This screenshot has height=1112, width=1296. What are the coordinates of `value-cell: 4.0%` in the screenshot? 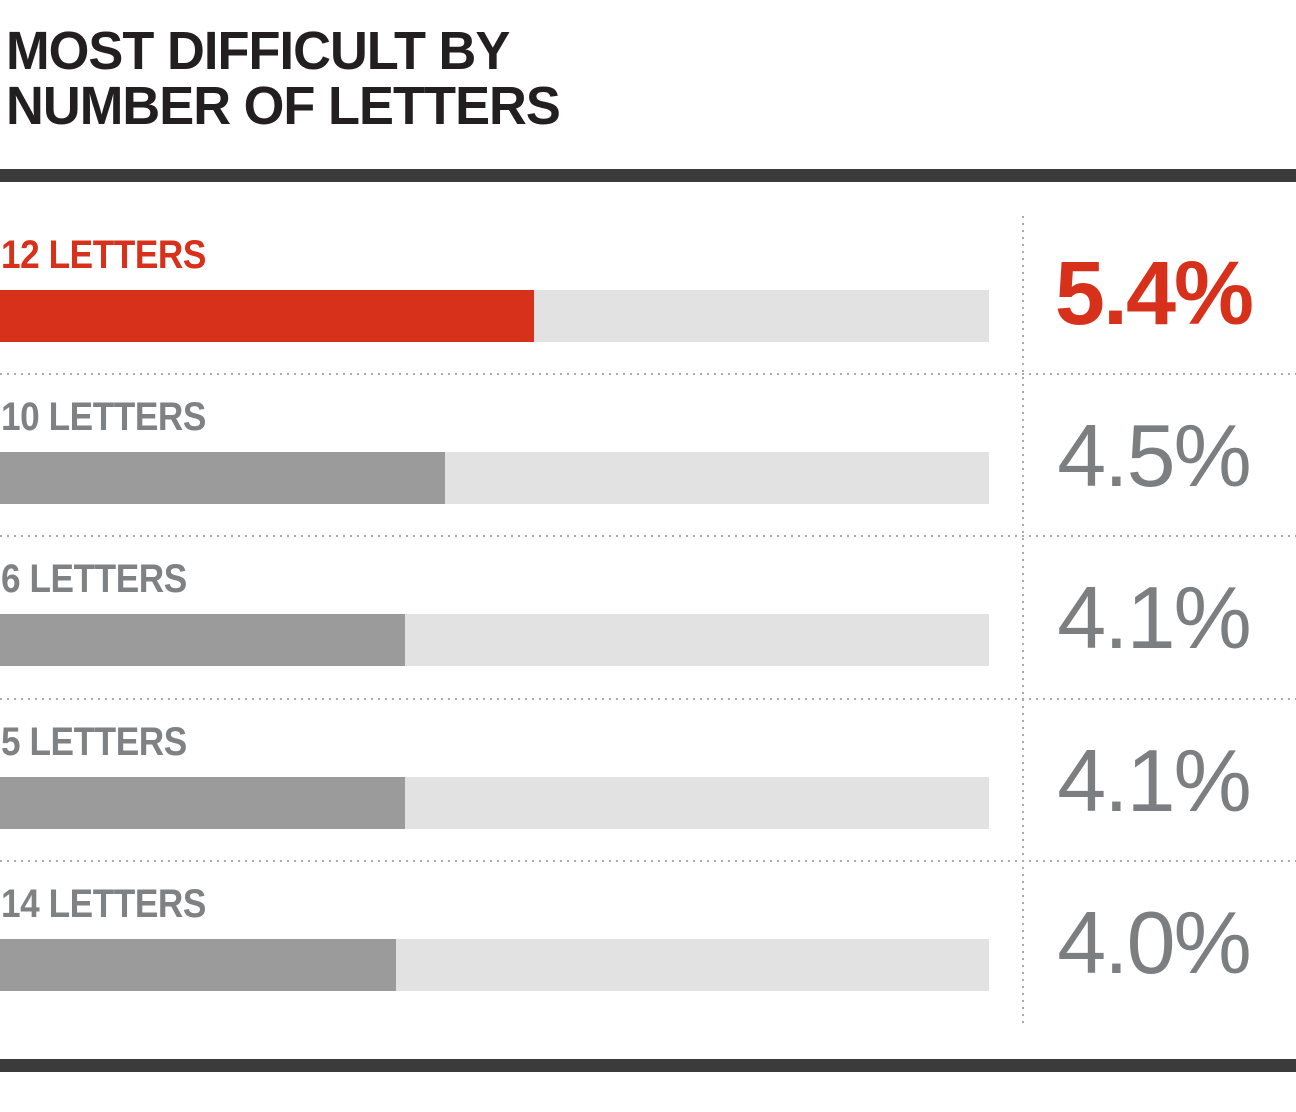 It's located at (1159, 943).